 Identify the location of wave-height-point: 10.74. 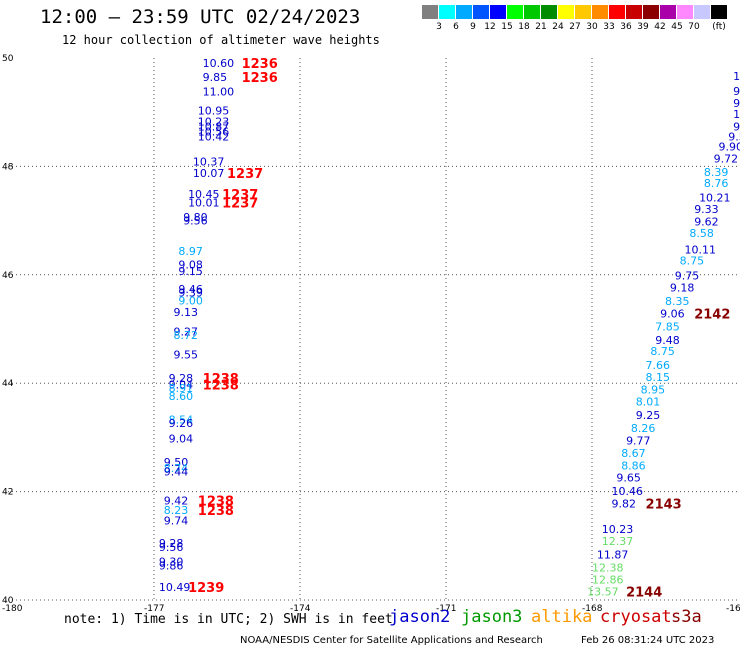
(736, 76).